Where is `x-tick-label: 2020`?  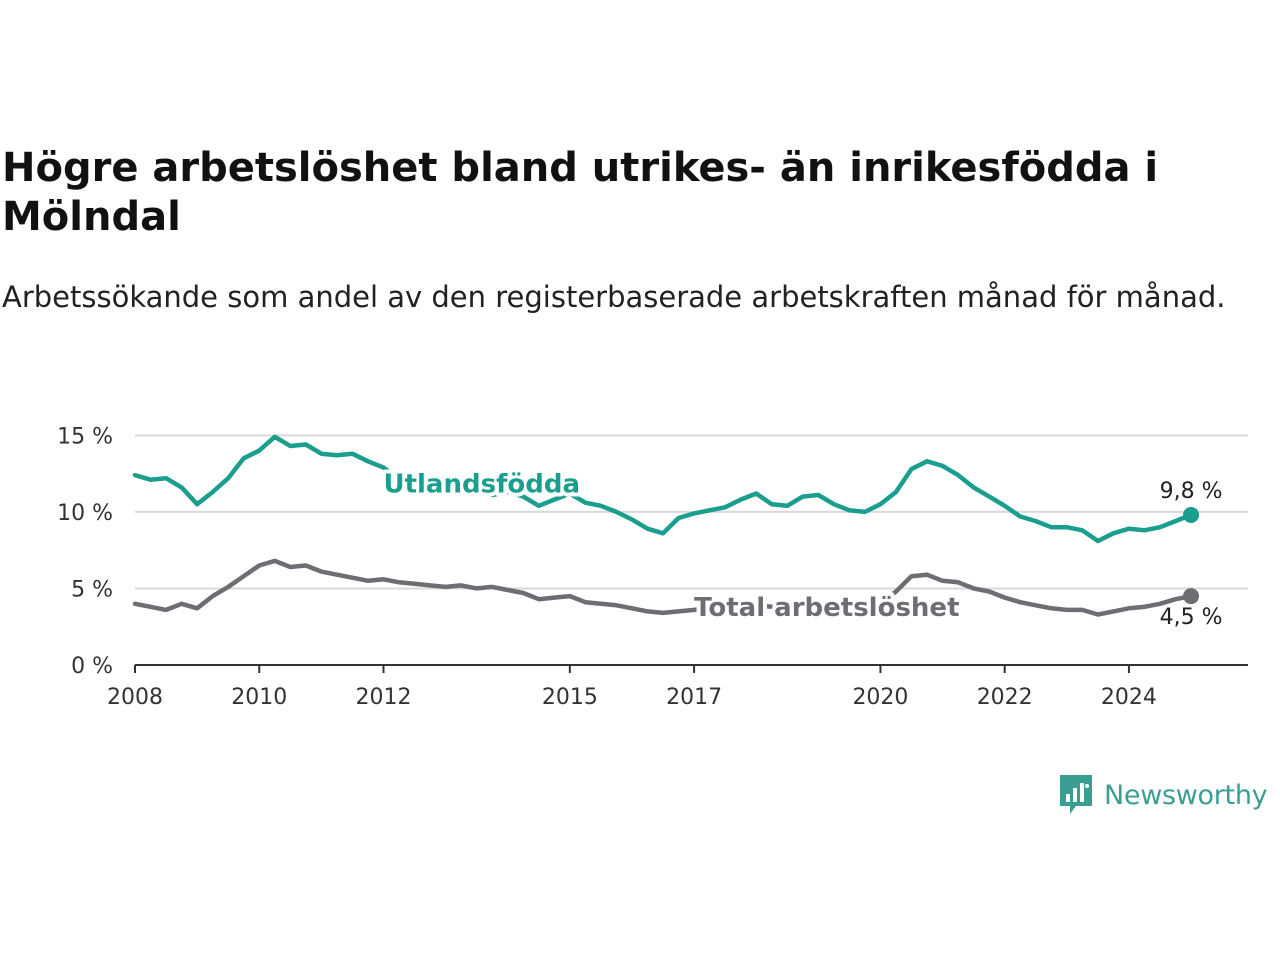
x-tick-label: 2020 is located at coordinates (880, 697).